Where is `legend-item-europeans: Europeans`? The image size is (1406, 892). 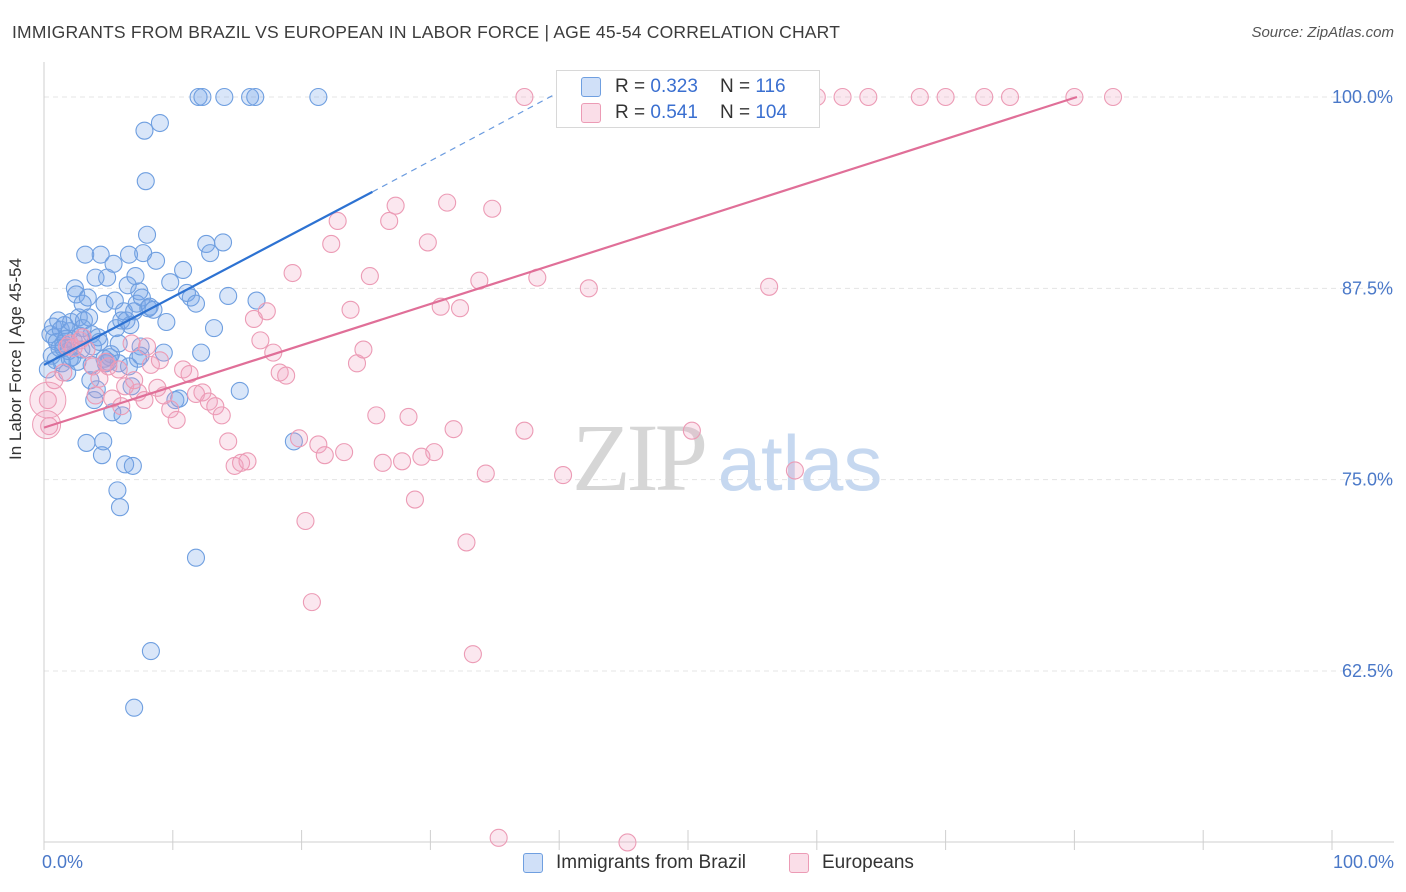 legend-item-europeans: Europeans is located at coordinates (851, 863).